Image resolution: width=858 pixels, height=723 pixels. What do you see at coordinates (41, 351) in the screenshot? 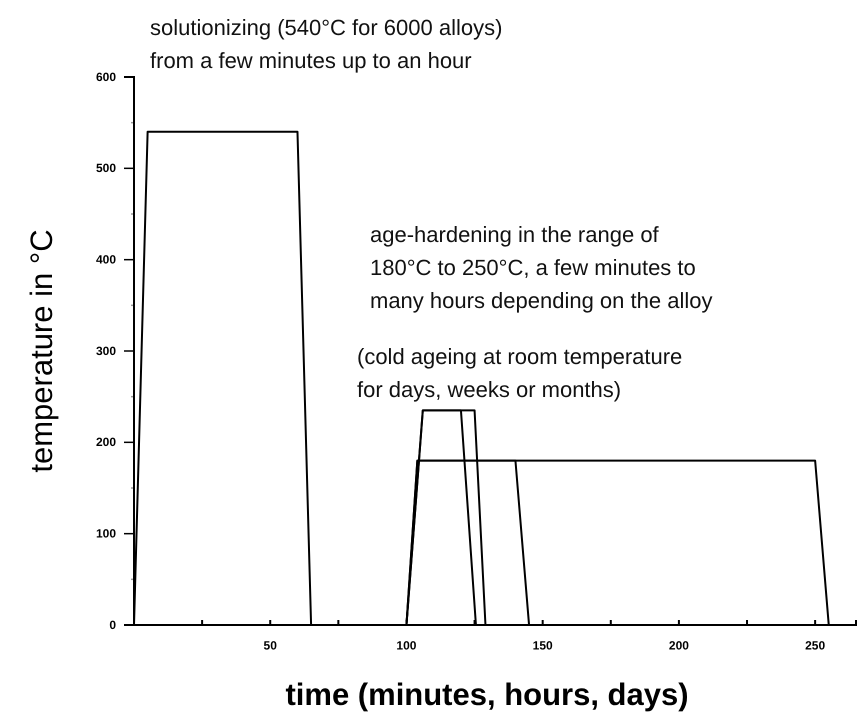
I see `y-axis-title: temperature in °C` at bounding box center [41, 351].